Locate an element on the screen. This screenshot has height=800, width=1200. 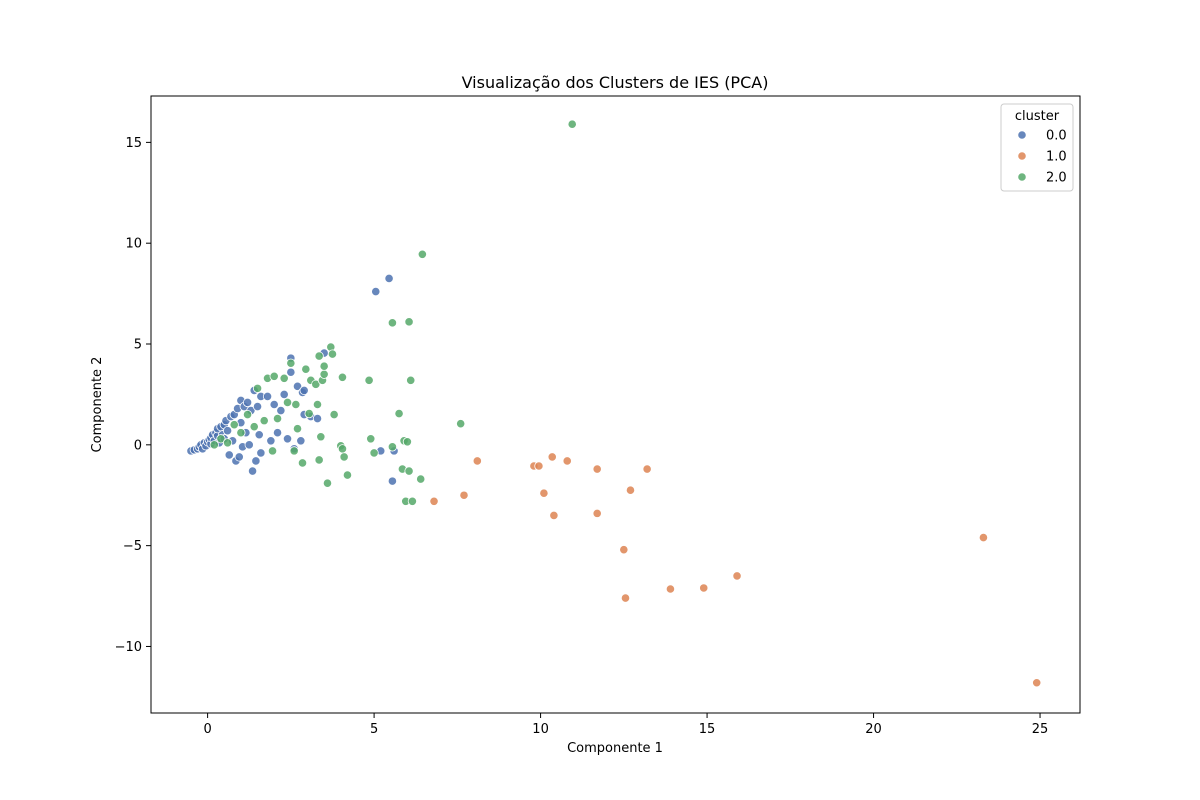
y-tick-label: −5 is located at coordinates (132, 546).